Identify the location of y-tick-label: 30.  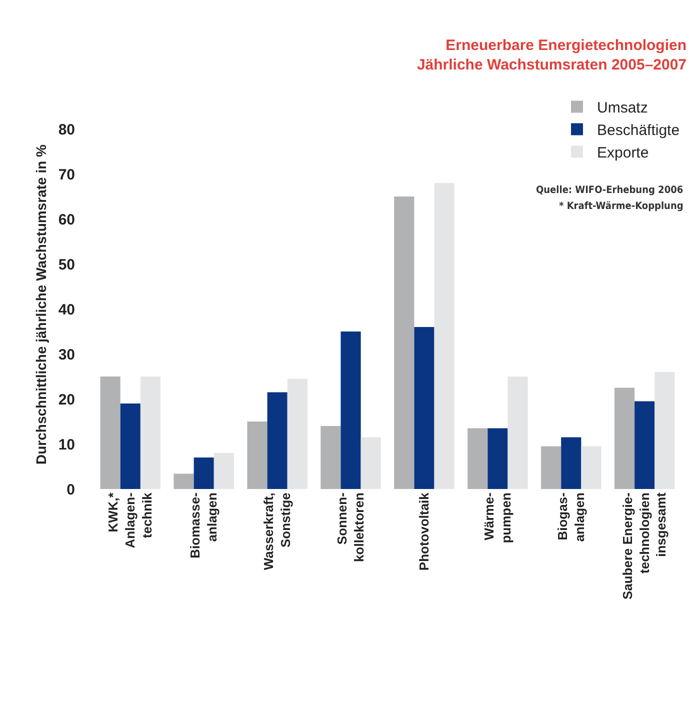
(66, 355).